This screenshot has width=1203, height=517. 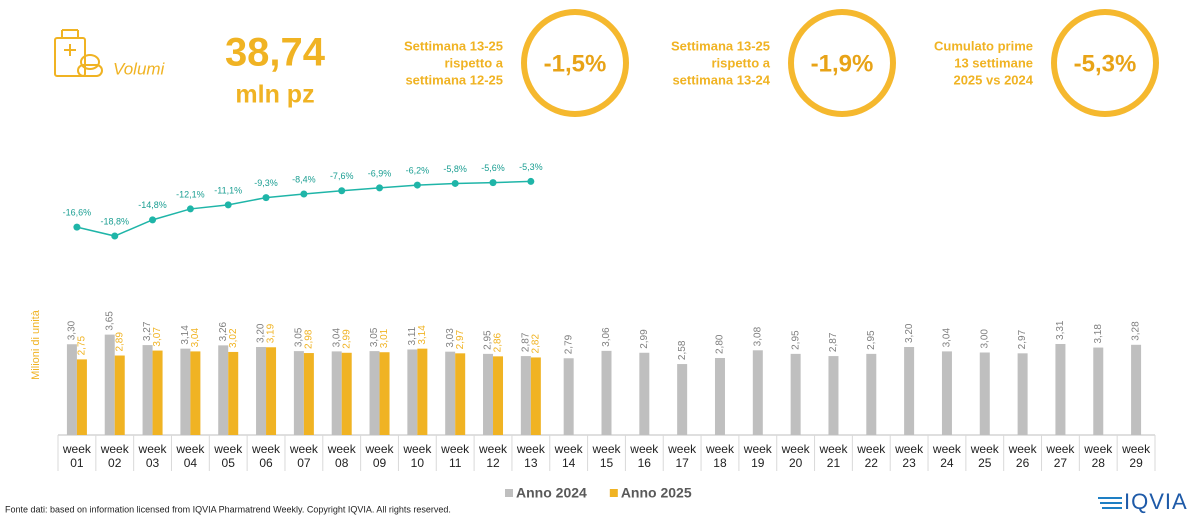 I want to click on kpi-value: 38,74, so click(x=275, y=53).